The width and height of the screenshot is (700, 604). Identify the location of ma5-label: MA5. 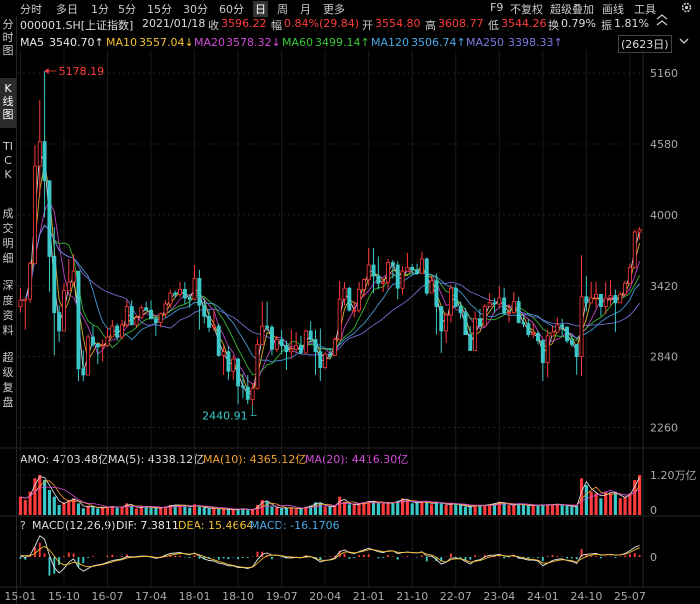
(32, 42).